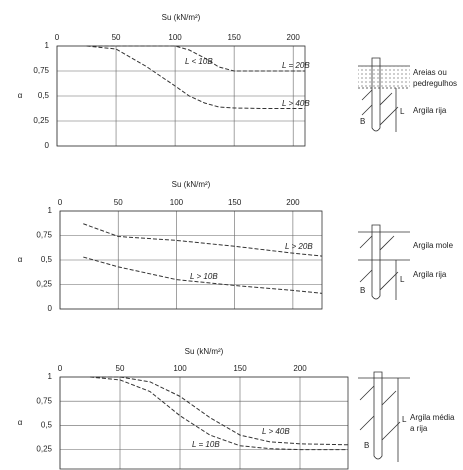 The height and width of the screenshot is (470, 463). I want to click on series-label: L > 20B, so click(299, 246).